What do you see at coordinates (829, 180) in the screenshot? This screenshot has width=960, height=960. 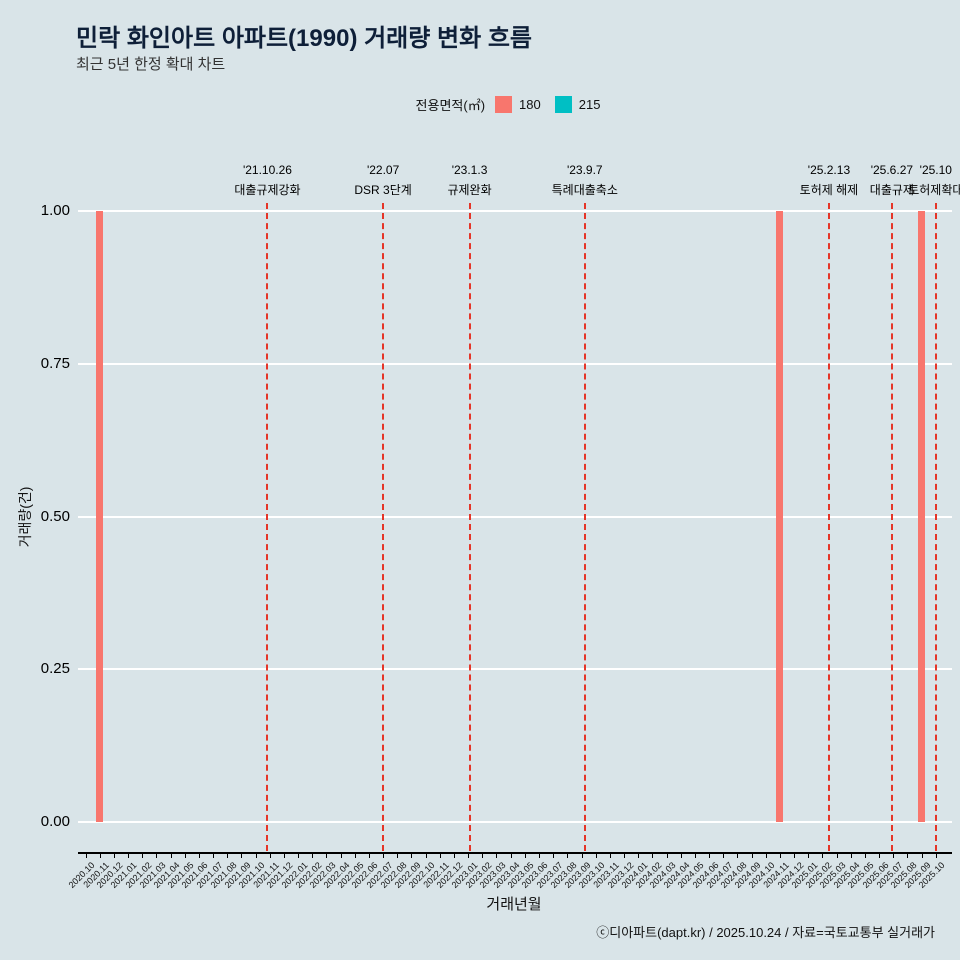 I see `annotation-label: '25.2.13 토허제 해제` at bounding box center [829, 180].